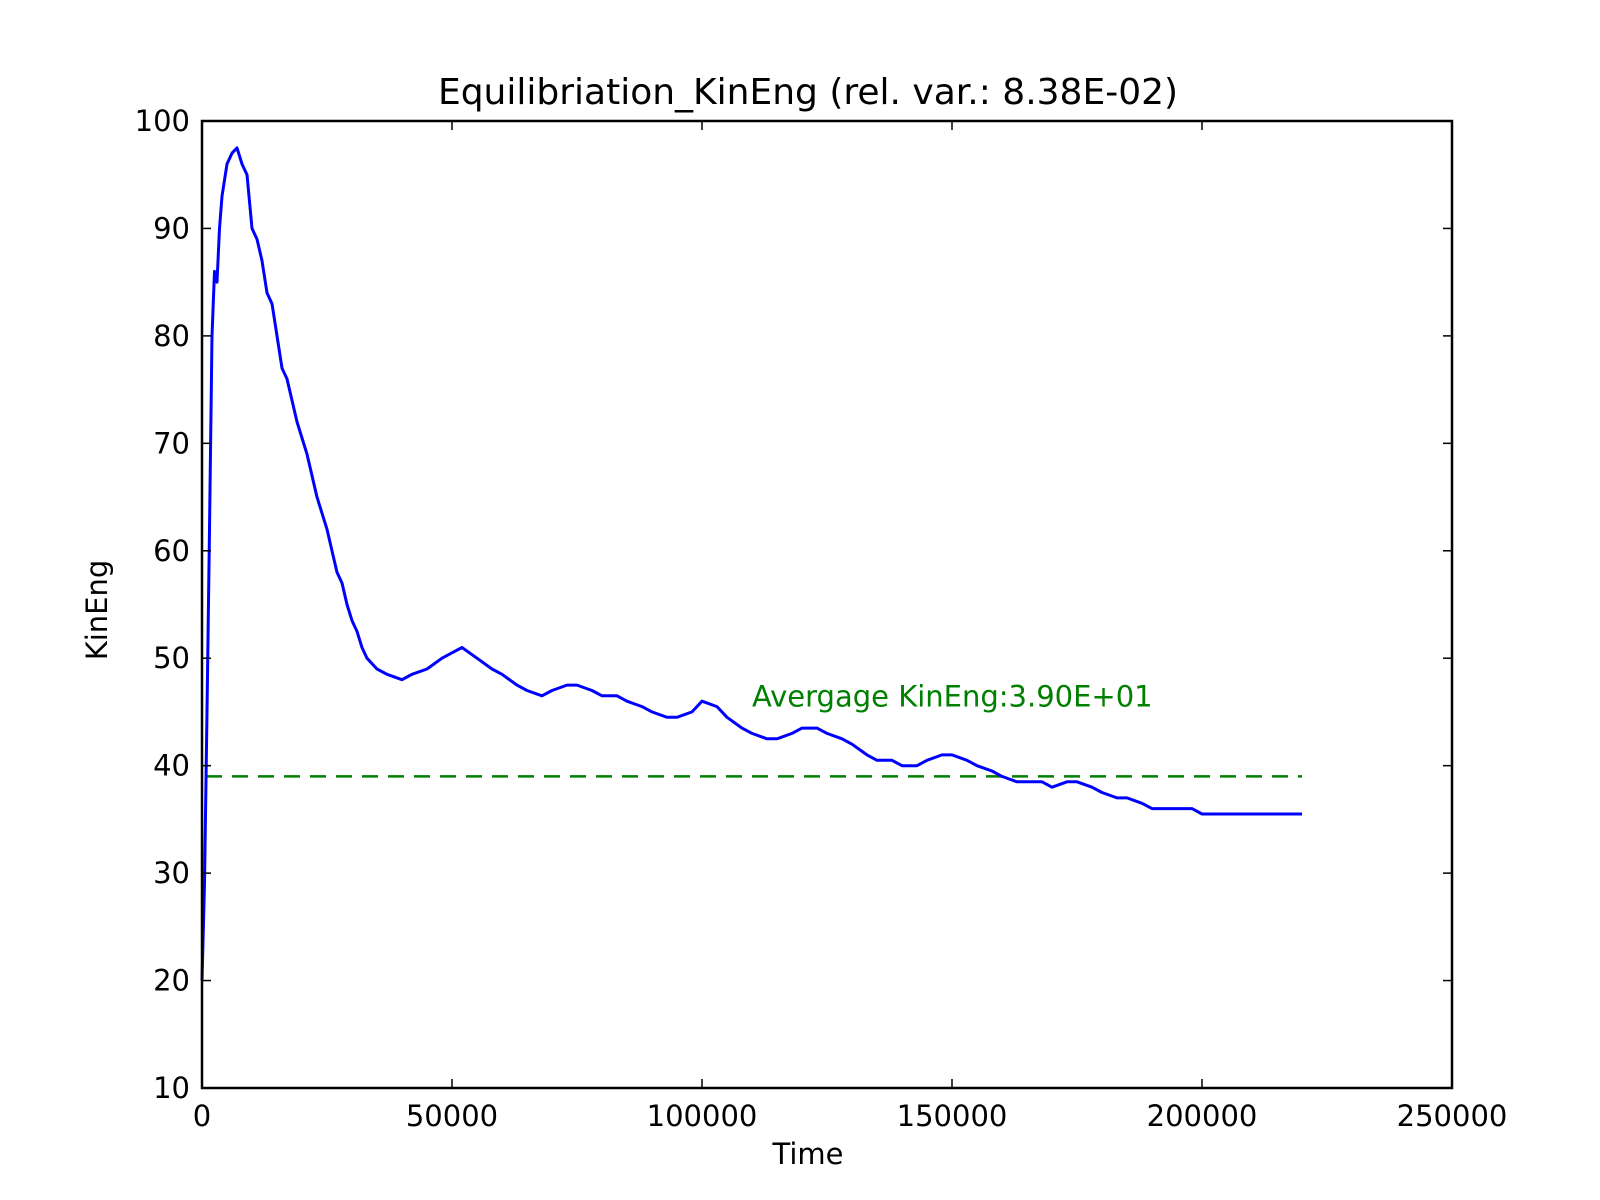  Describe the element at coordinates (452, 1116) in the screenshot. I see `x-tick-label: 50000` at that location.